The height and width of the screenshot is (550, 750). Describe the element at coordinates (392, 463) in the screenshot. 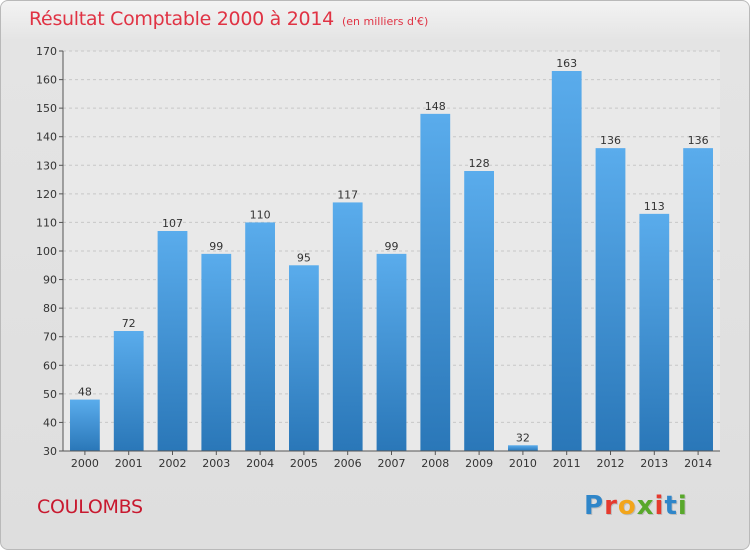

I see `x-tick-label: 2007` at that location.